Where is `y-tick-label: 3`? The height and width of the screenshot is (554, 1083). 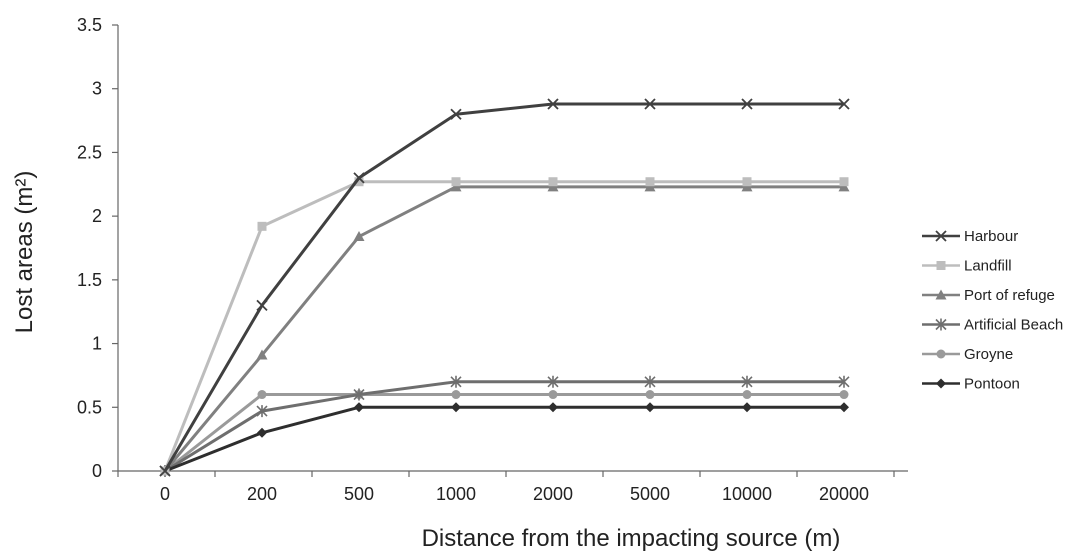
y-tick-label: 3 is located at coordinates (97, 89).